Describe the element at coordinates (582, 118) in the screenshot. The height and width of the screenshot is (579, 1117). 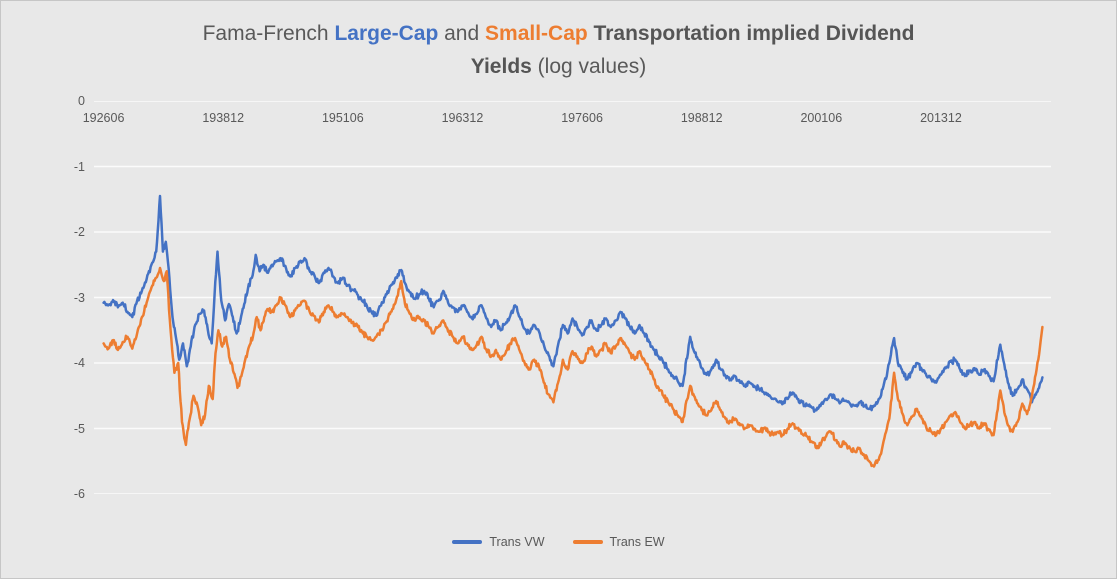
I see `x-axis-label: 197606` at that location.